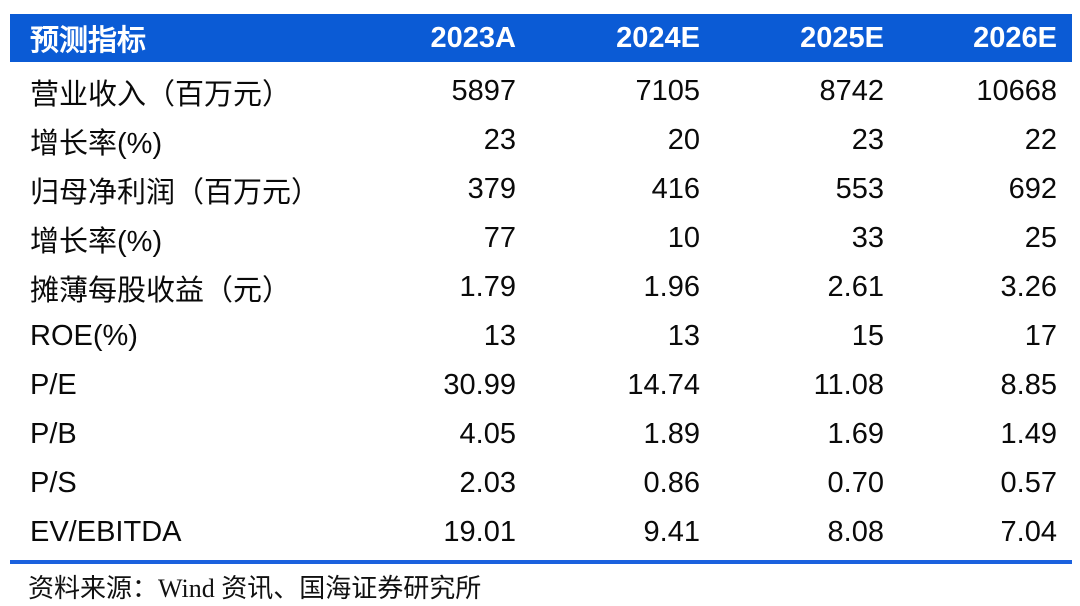  I want to click on cell-value: 15, so click(867, 336).